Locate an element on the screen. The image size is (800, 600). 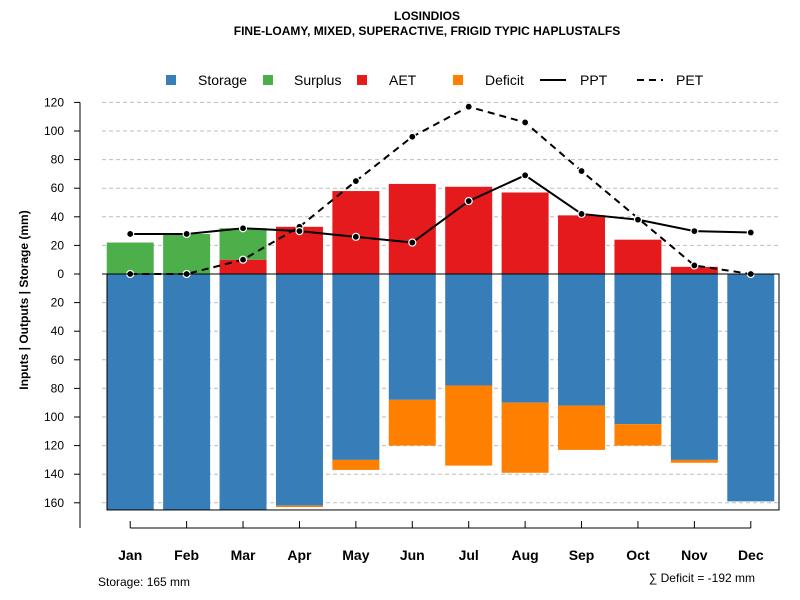
deficit-bar-jun is located at coordinates (412, 422).